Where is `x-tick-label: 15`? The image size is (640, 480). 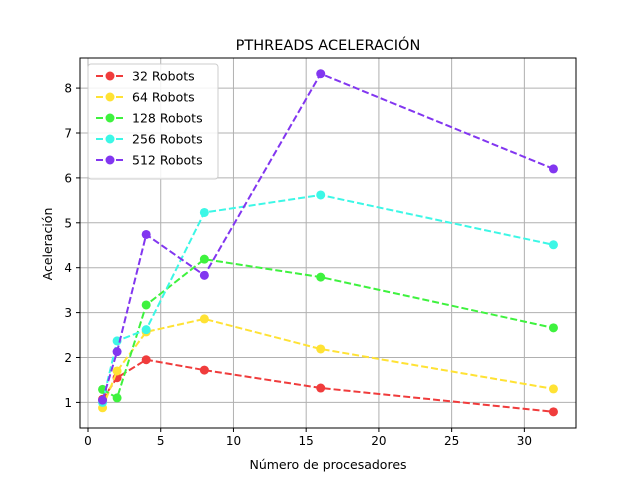
x-tick-label: 15 is located at coordinates (306, 441).